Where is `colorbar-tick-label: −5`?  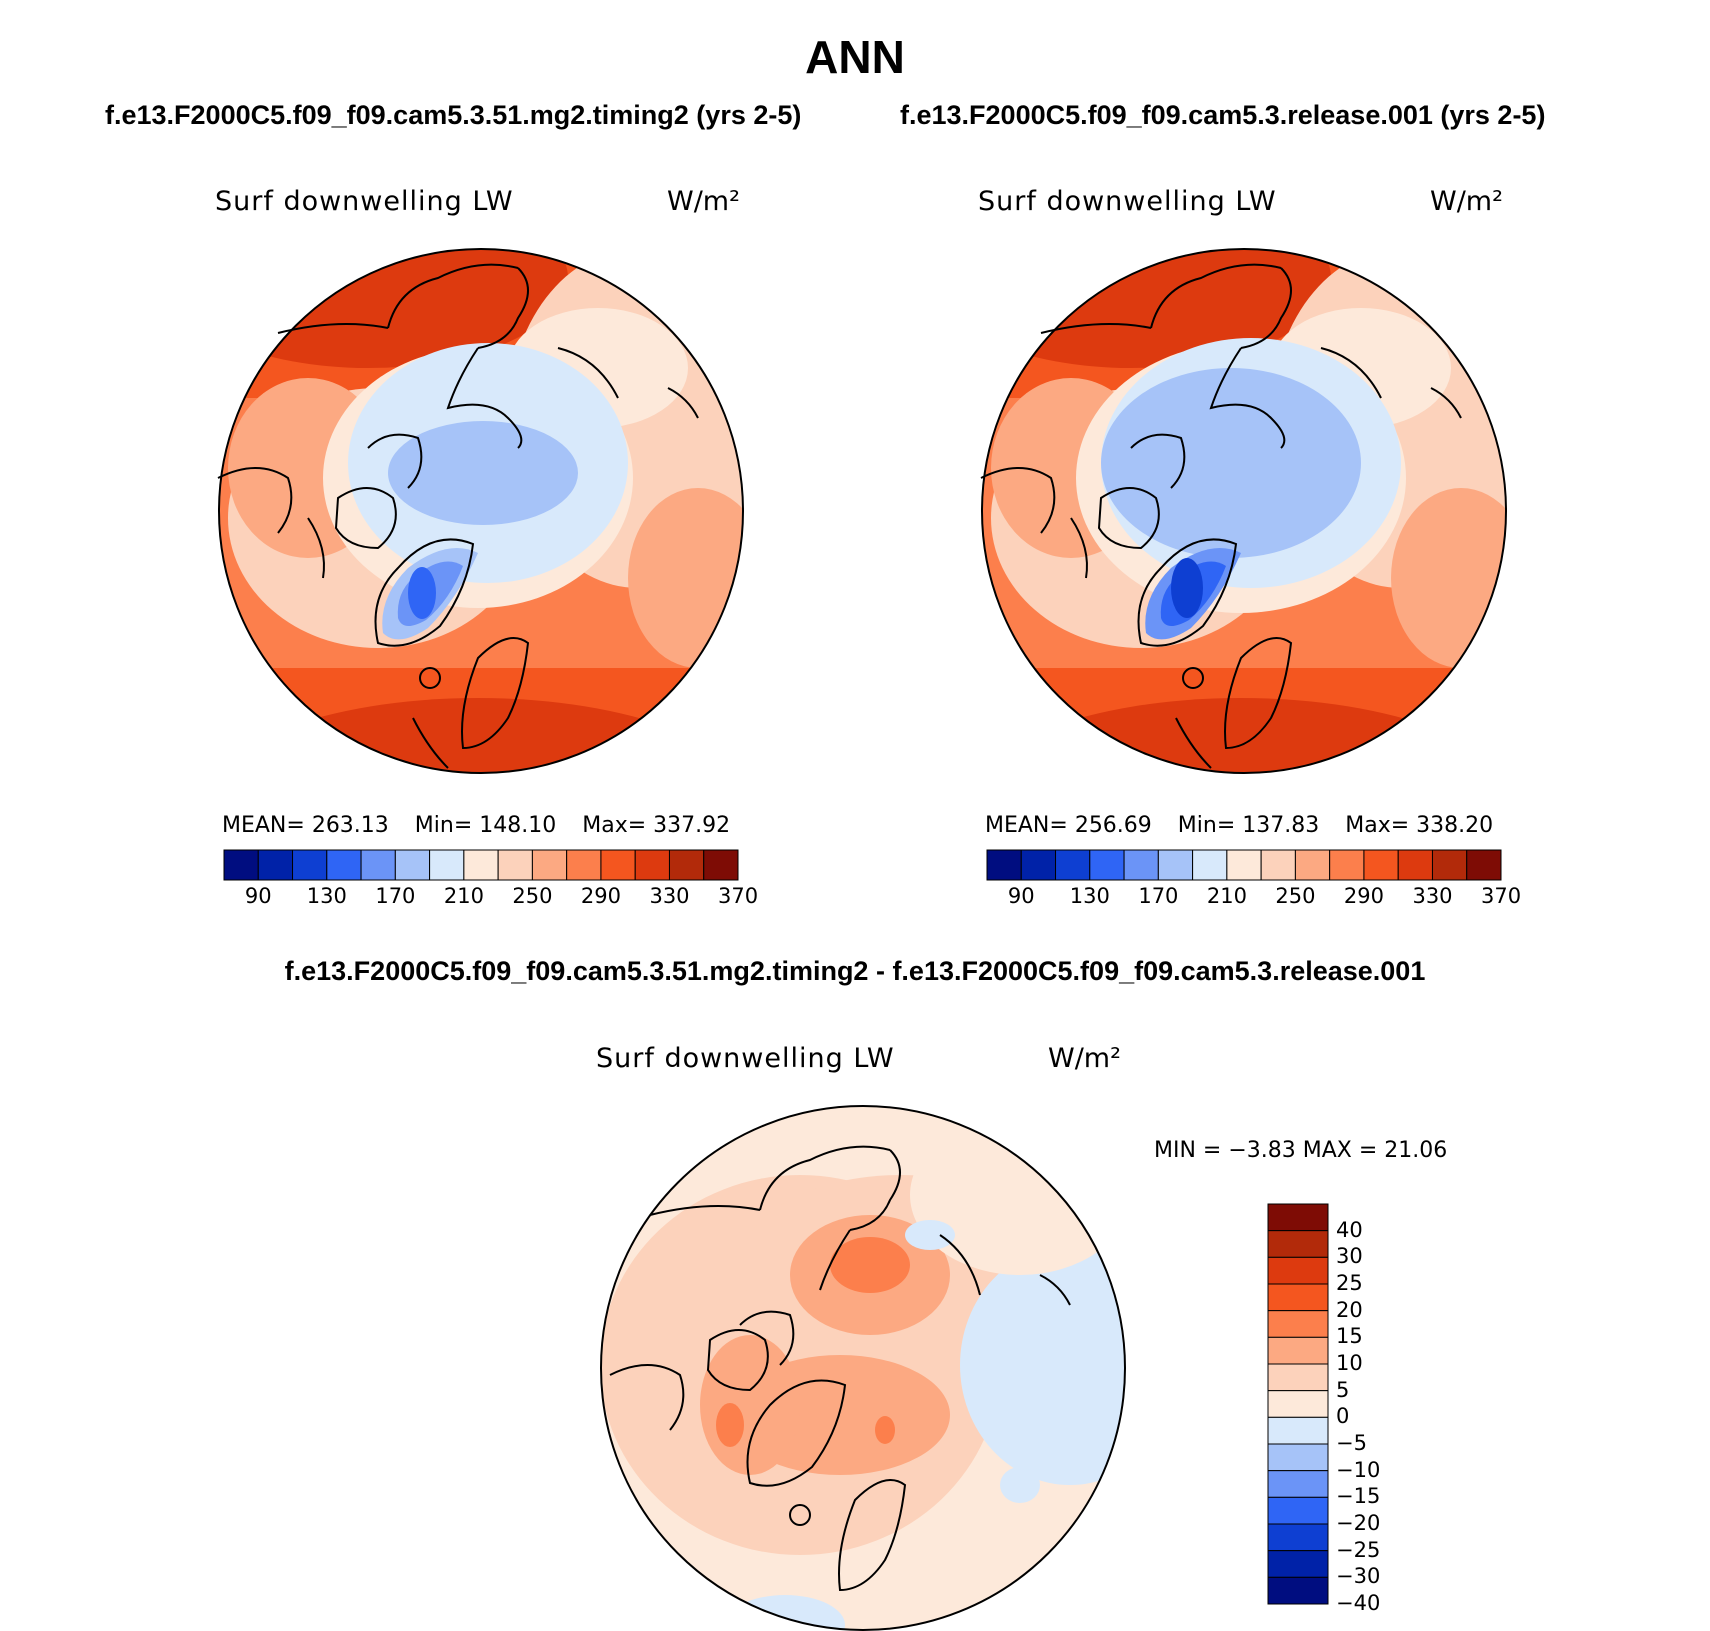
colorbar-tick-label: −5 is located at coordinates (1351, 1443).